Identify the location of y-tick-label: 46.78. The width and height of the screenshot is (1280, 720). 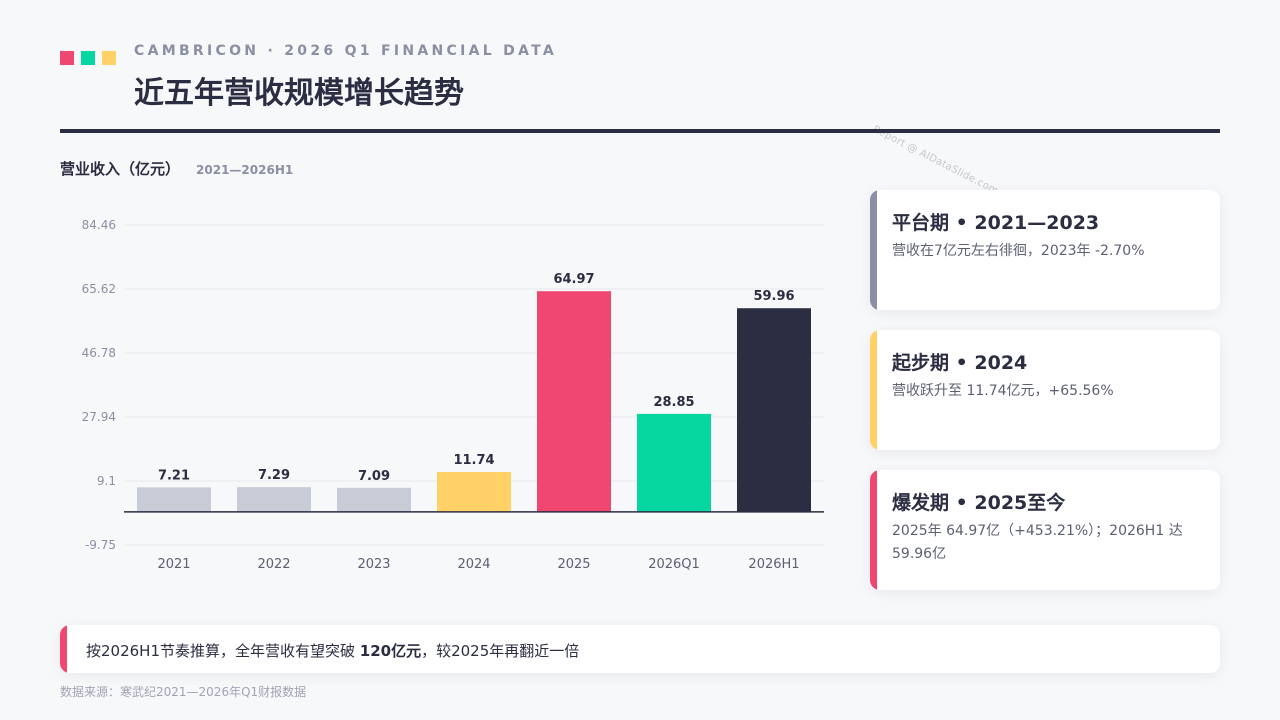
(99, 353).